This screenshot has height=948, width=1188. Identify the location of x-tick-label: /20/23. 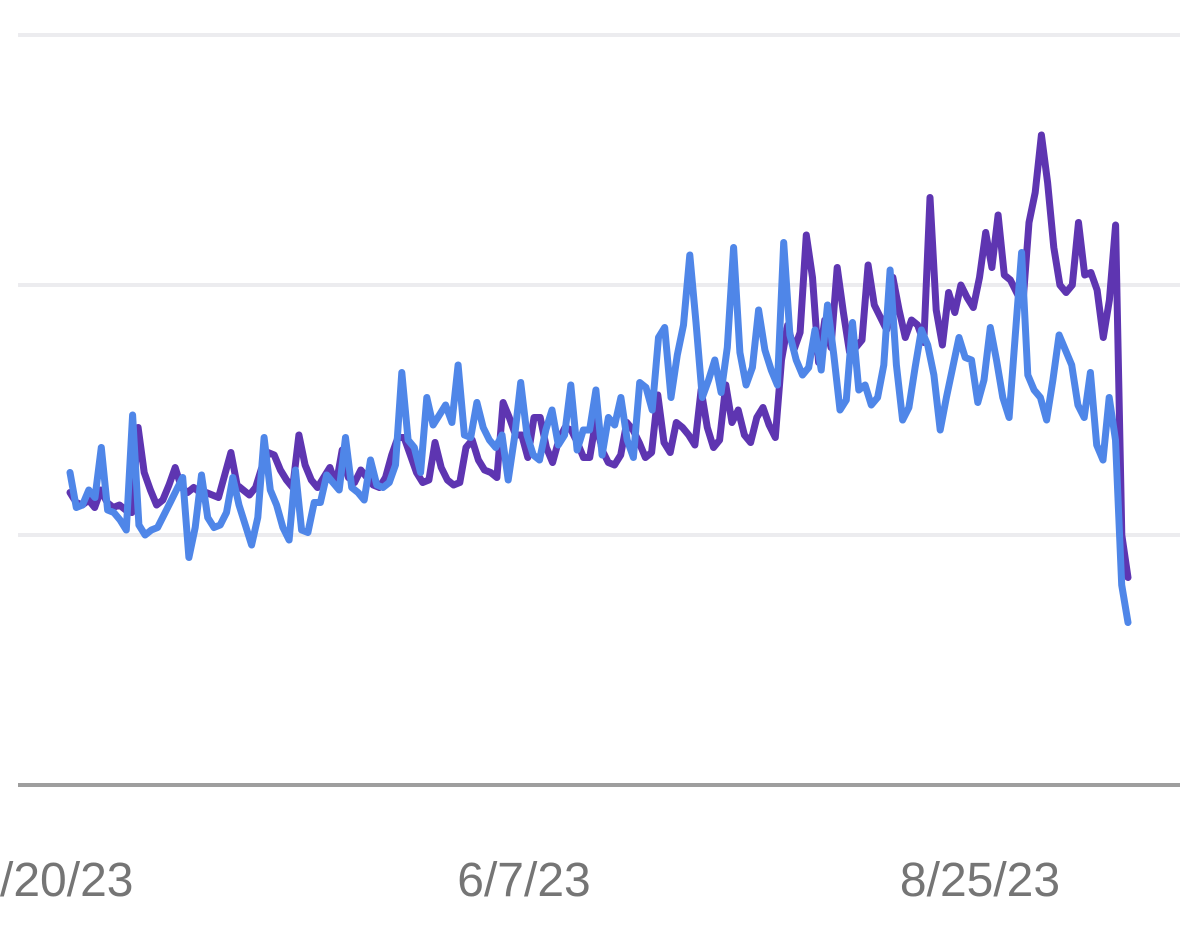
(66, 880).